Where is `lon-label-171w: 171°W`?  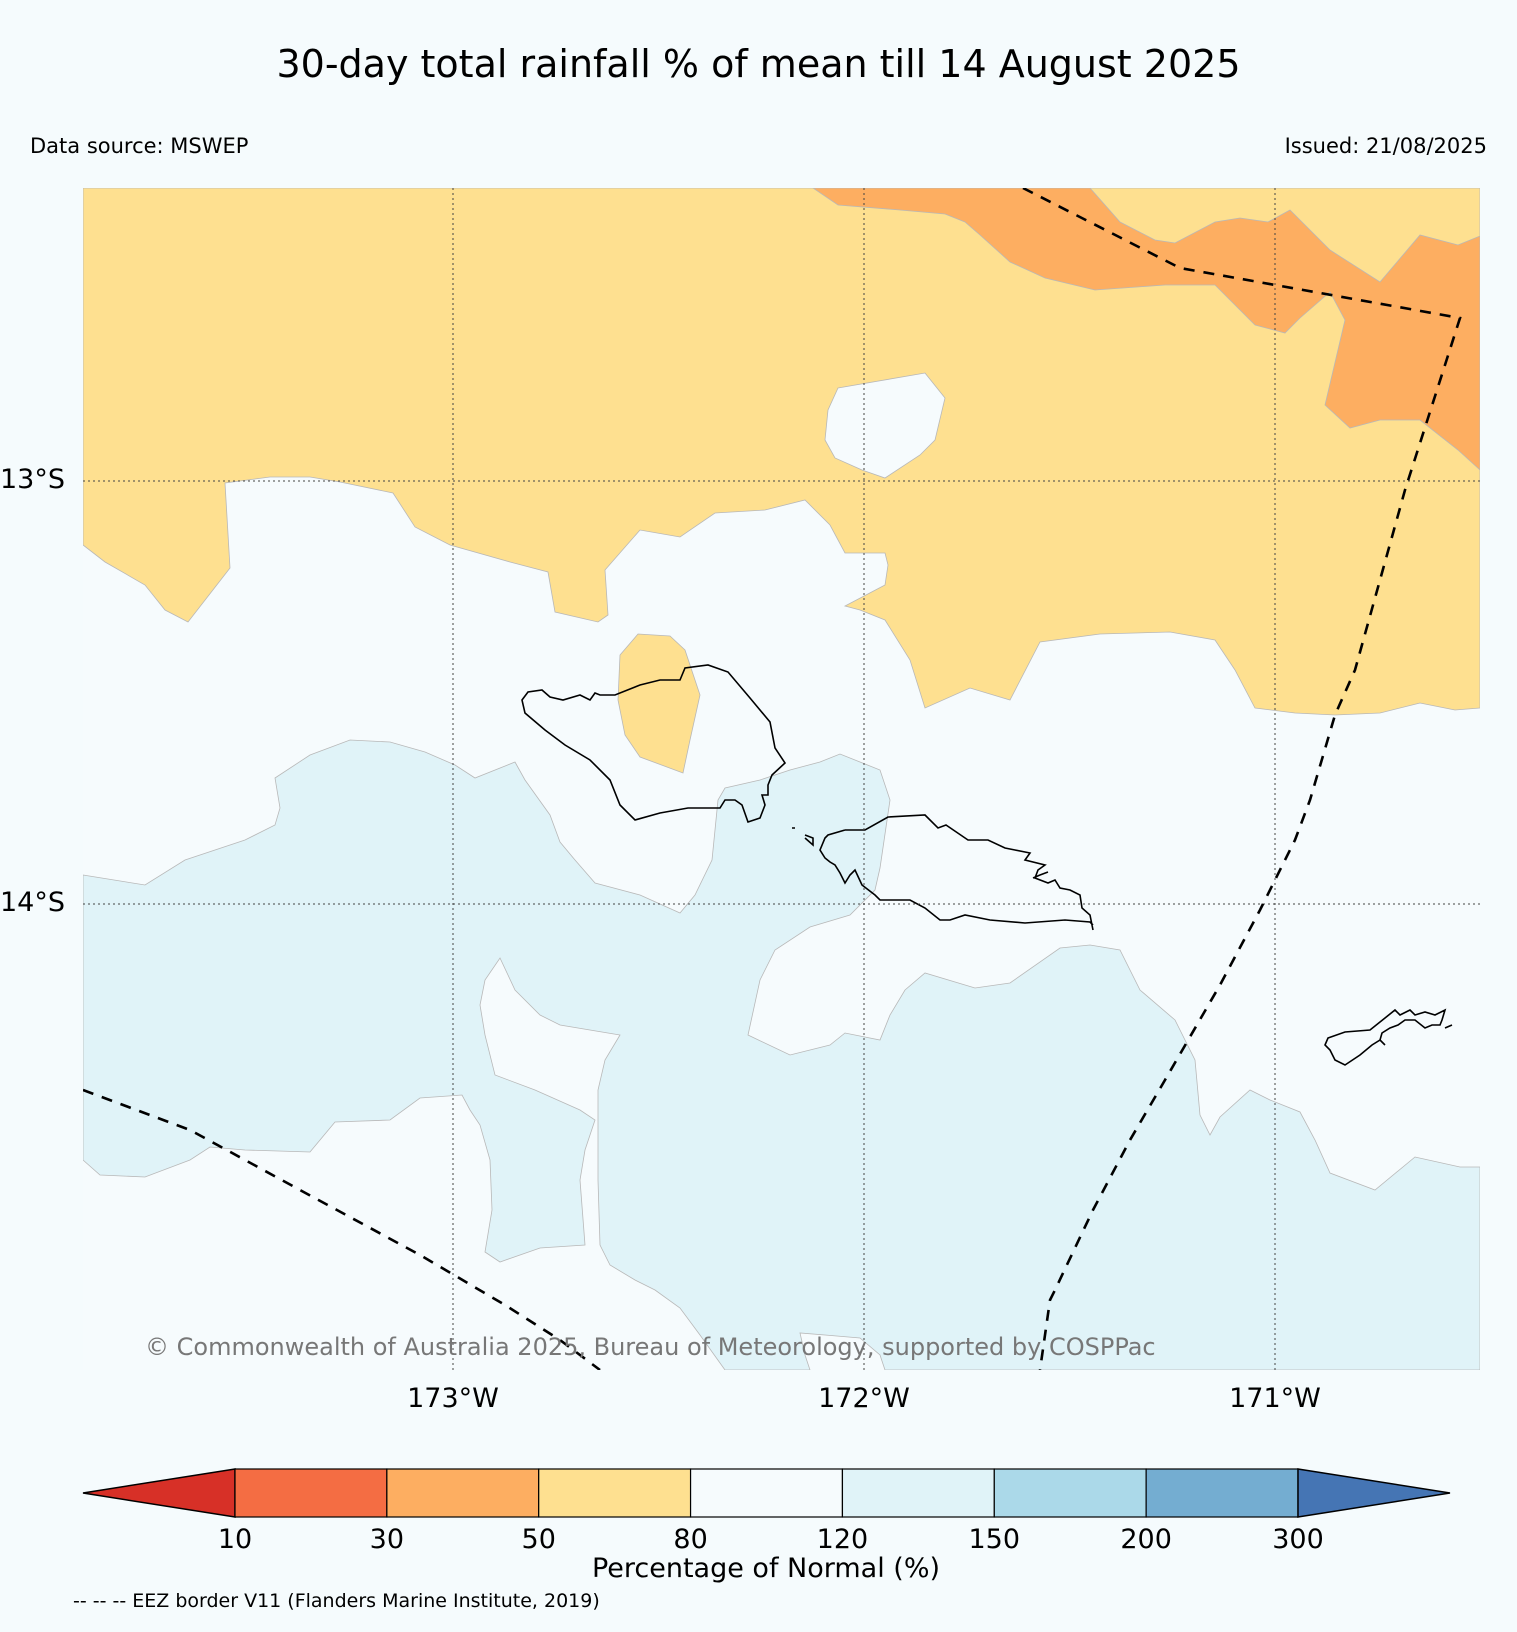
lon-label-171w: 171°W is located at coordinates (1275, 1398).